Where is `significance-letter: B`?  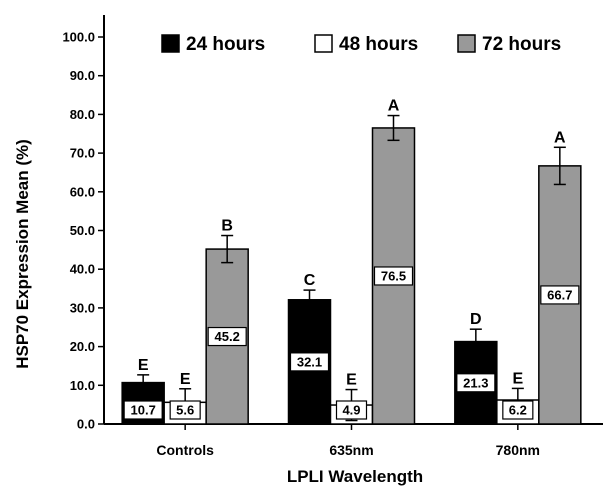
significance-letter: B is located at coordinates (227, 226).